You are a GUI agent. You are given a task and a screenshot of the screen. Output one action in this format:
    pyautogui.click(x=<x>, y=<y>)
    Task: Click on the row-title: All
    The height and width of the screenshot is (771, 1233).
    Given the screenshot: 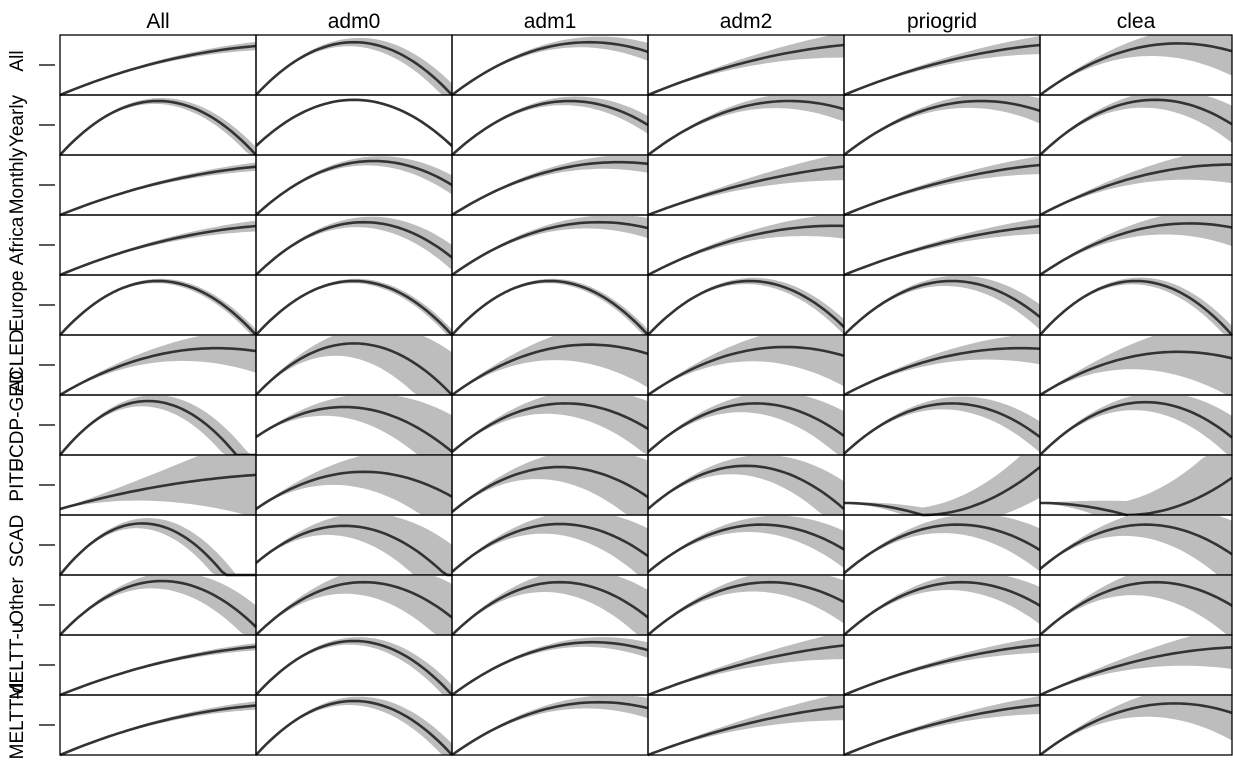 What is the action you would take?
    pyautogui.click(x=17, y=60)
    